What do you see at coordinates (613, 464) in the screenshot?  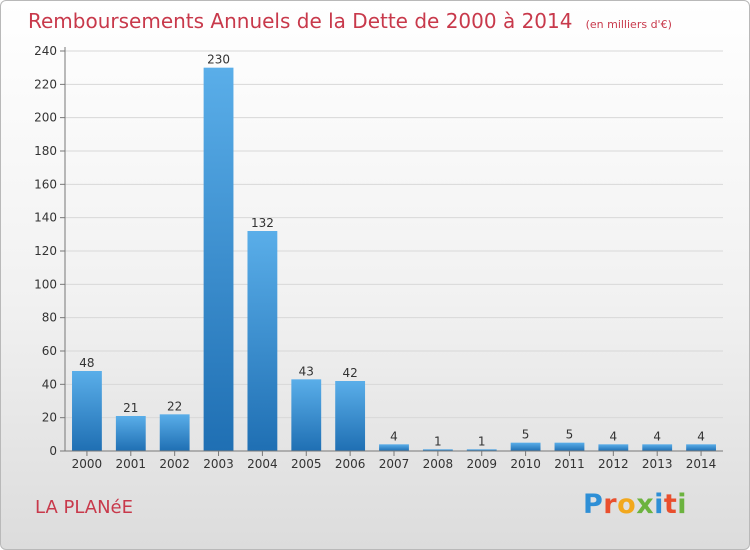 I see `x-tick-label: 2012` at bounding box center [613, 464].